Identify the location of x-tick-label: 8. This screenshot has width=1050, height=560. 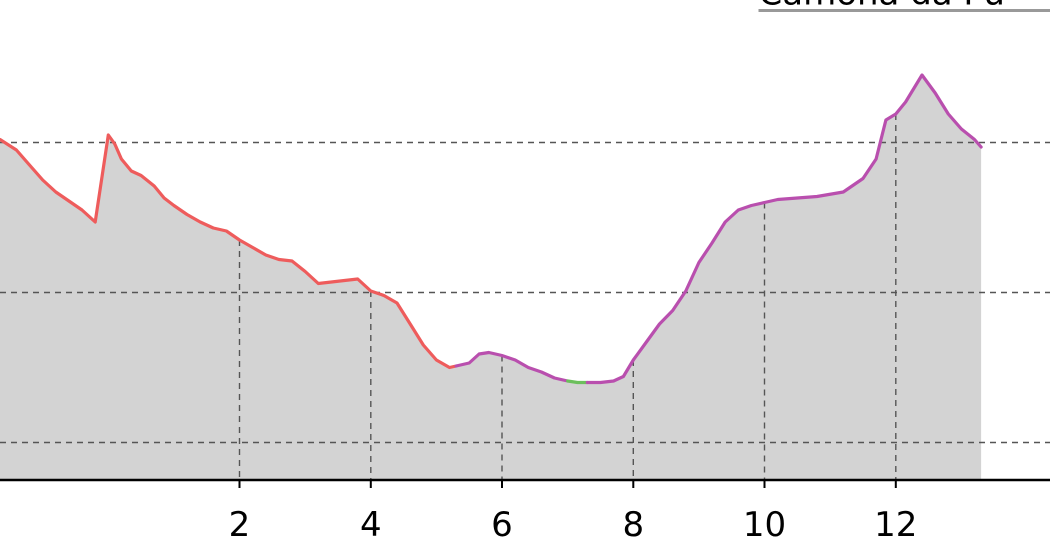
(633, 525).